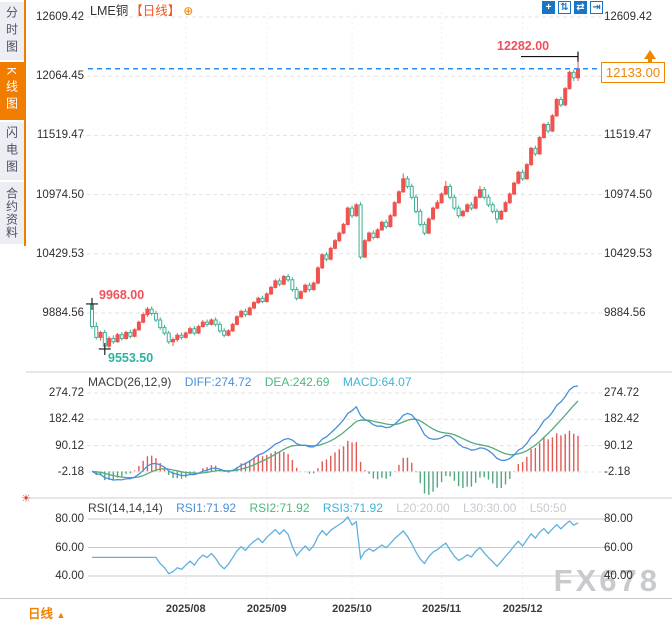 The height and width of the screenshot is (622, 672). Describe the element at coordinates (572, 7) in the screenshot. I see `chart-toolbar: + ⇅ ⇄ ⇥` at that location.